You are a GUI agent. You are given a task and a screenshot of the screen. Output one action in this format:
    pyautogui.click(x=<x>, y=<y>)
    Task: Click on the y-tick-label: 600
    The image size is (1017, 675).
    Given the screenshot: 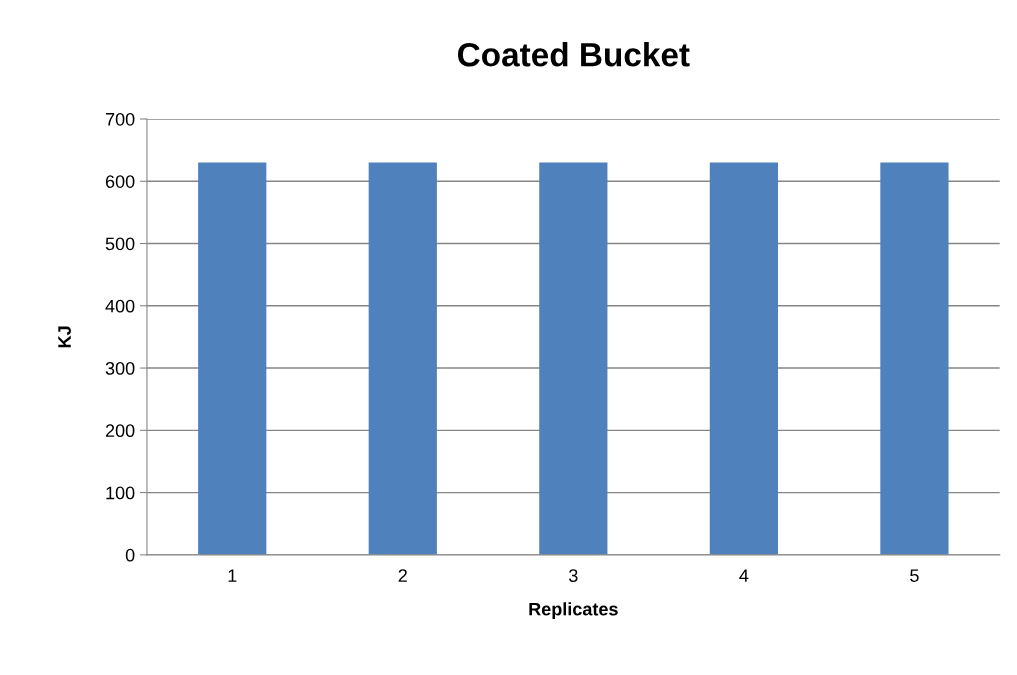 What is the action you would take?
    pyautogui.click(x=120, y=181)
    